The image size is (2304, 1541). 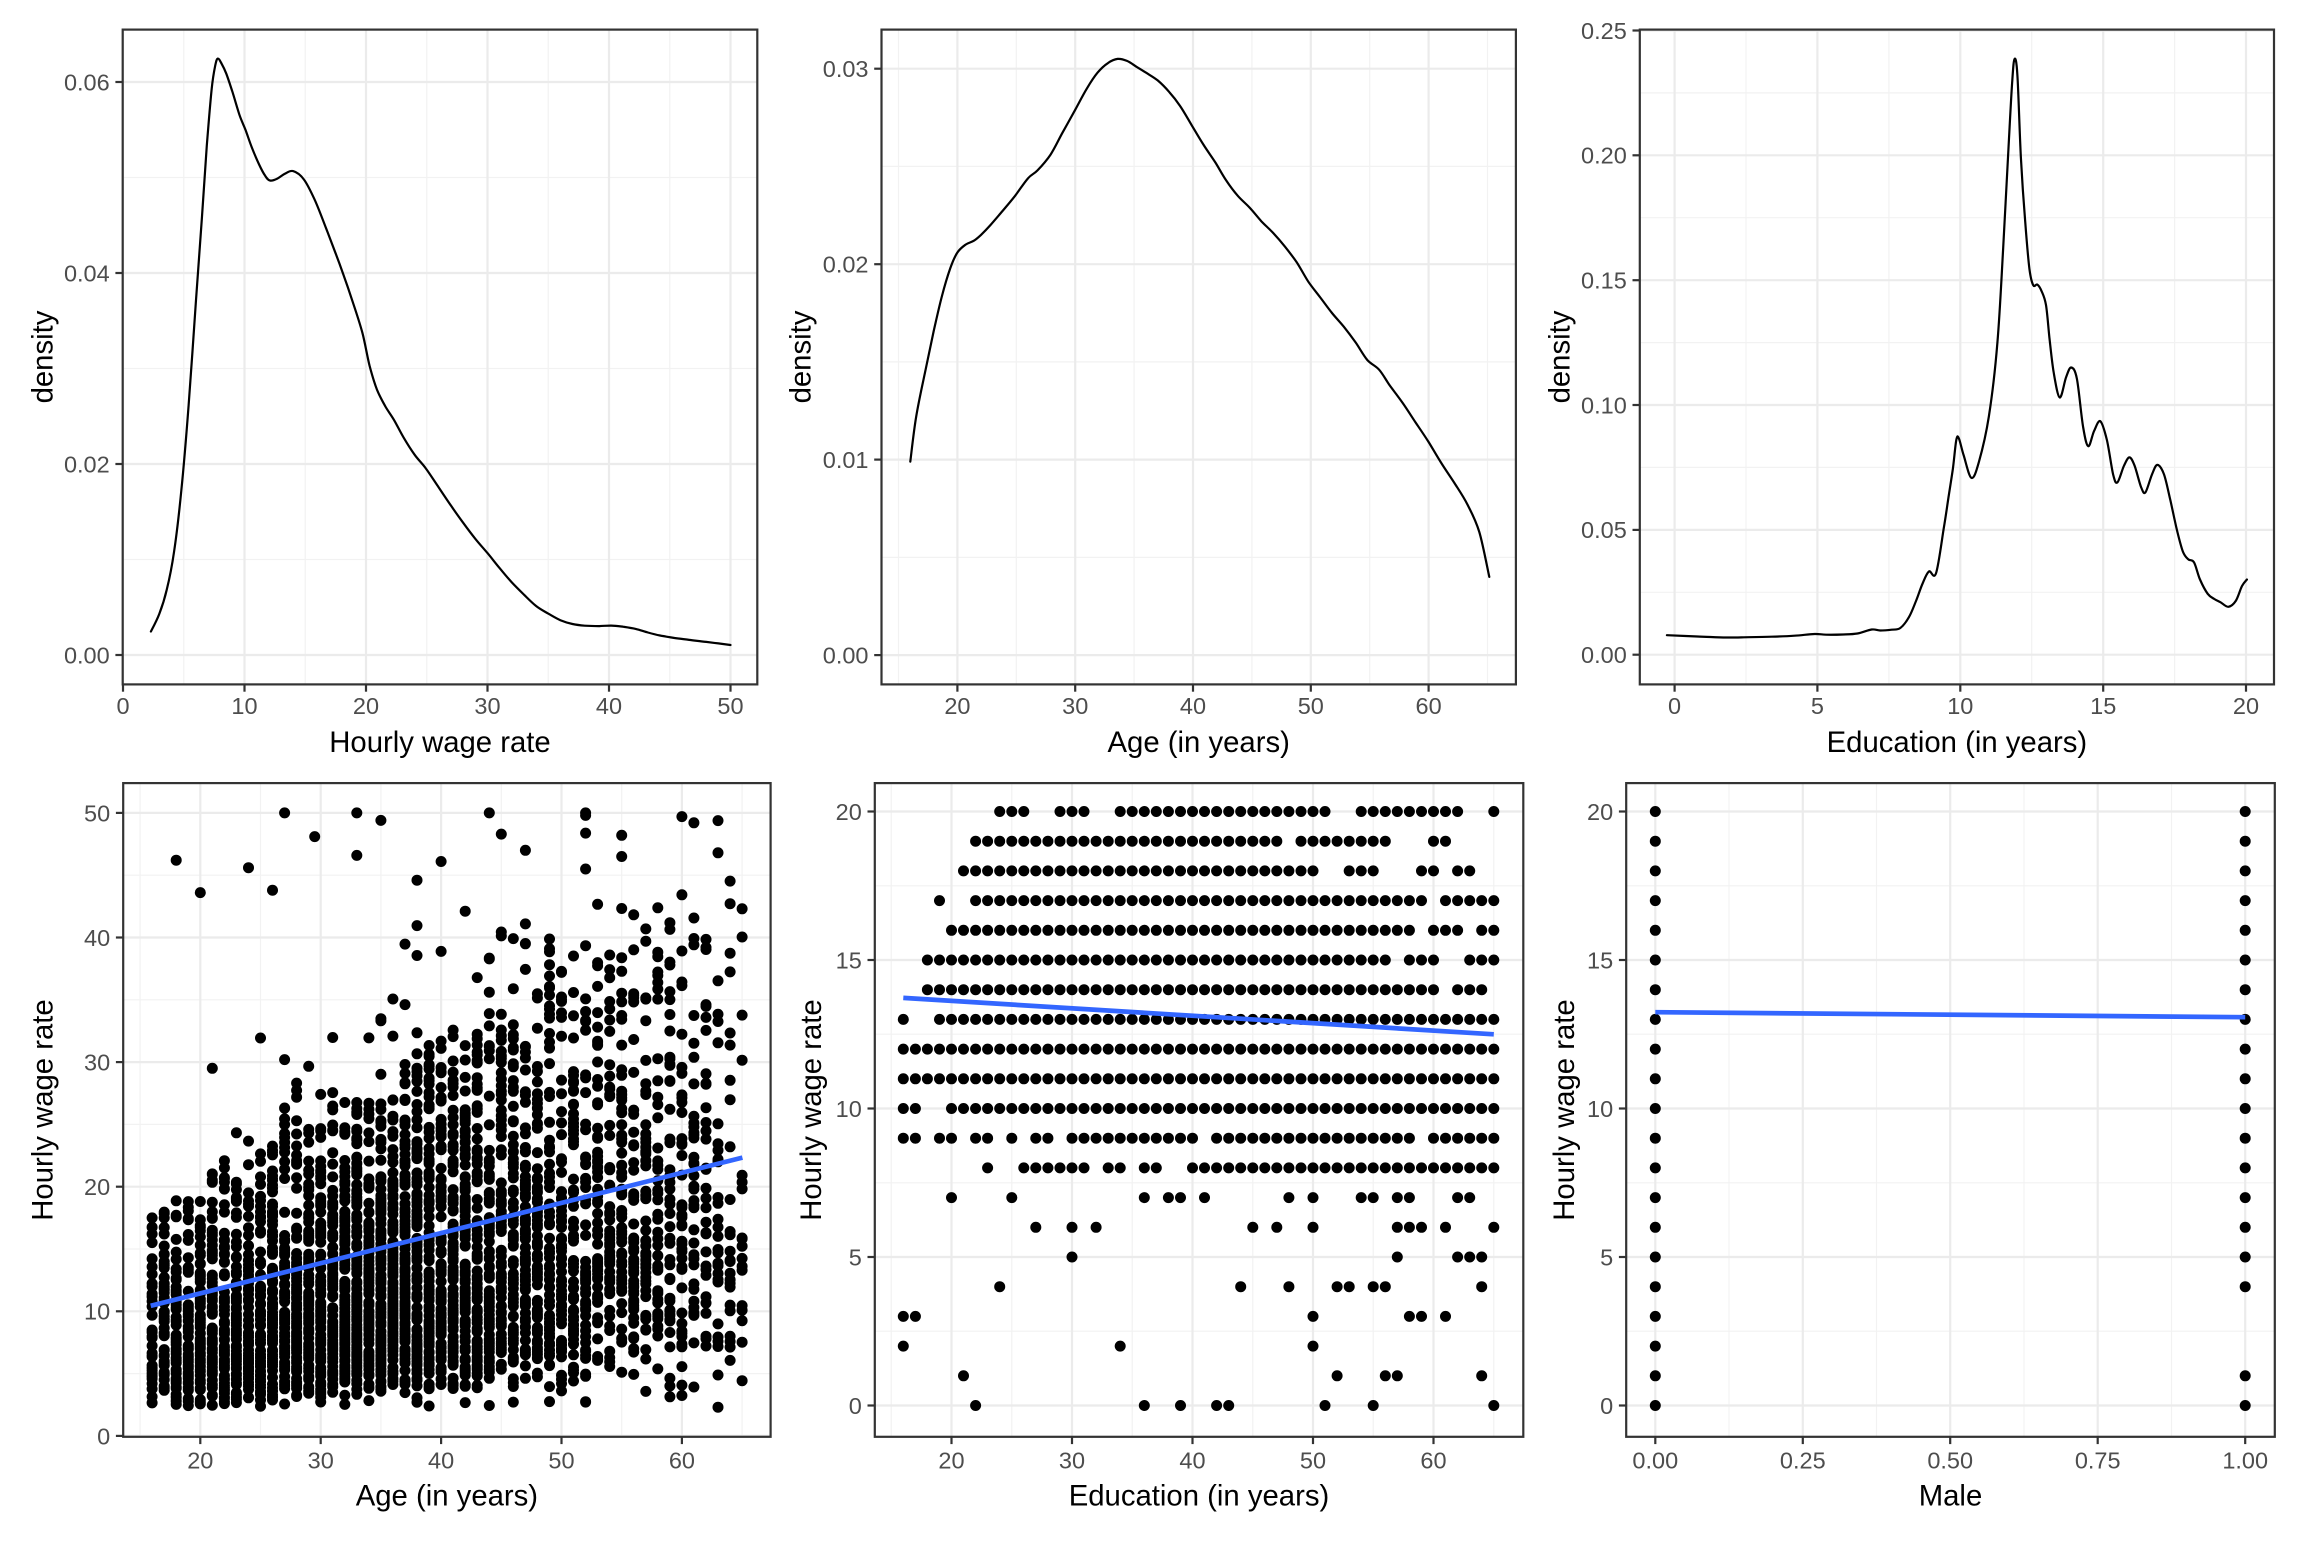 What do you see at coordinates (1604, 405) in the screenshot?
I see `svg-text: 0.10` at bounding box center [1604, 405].